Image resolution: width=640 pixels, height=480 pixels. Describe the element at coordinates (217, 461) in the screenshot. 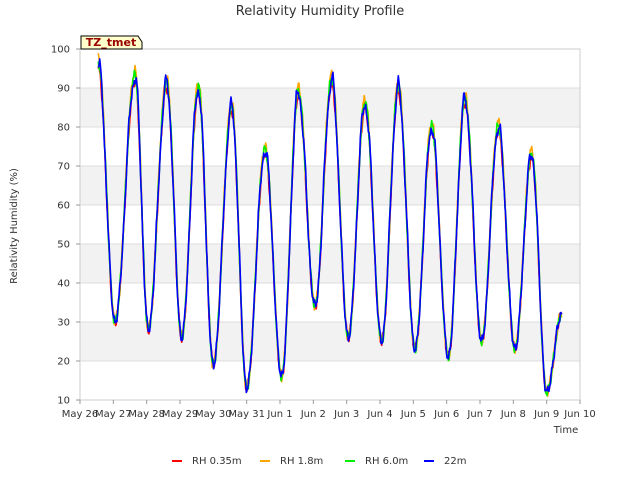

I see `legend-label: RH 0.35m` at that location.